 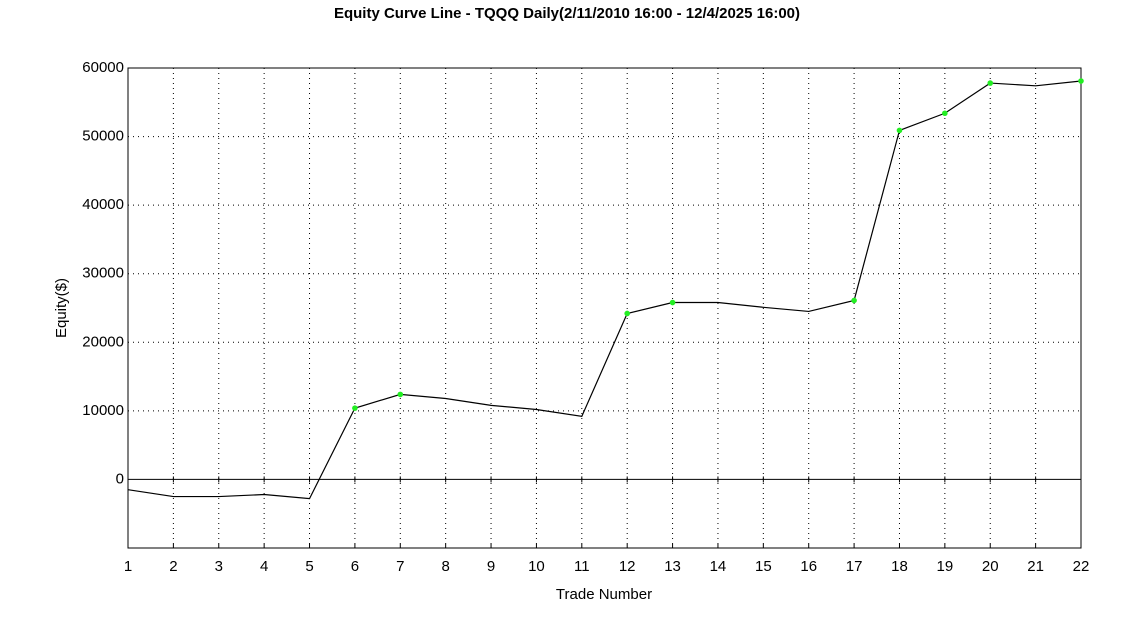 What do you see at coordinates (219, 566) in the screenshot?
I see `x-tick-label: 3` at bounding box center [219, 566].